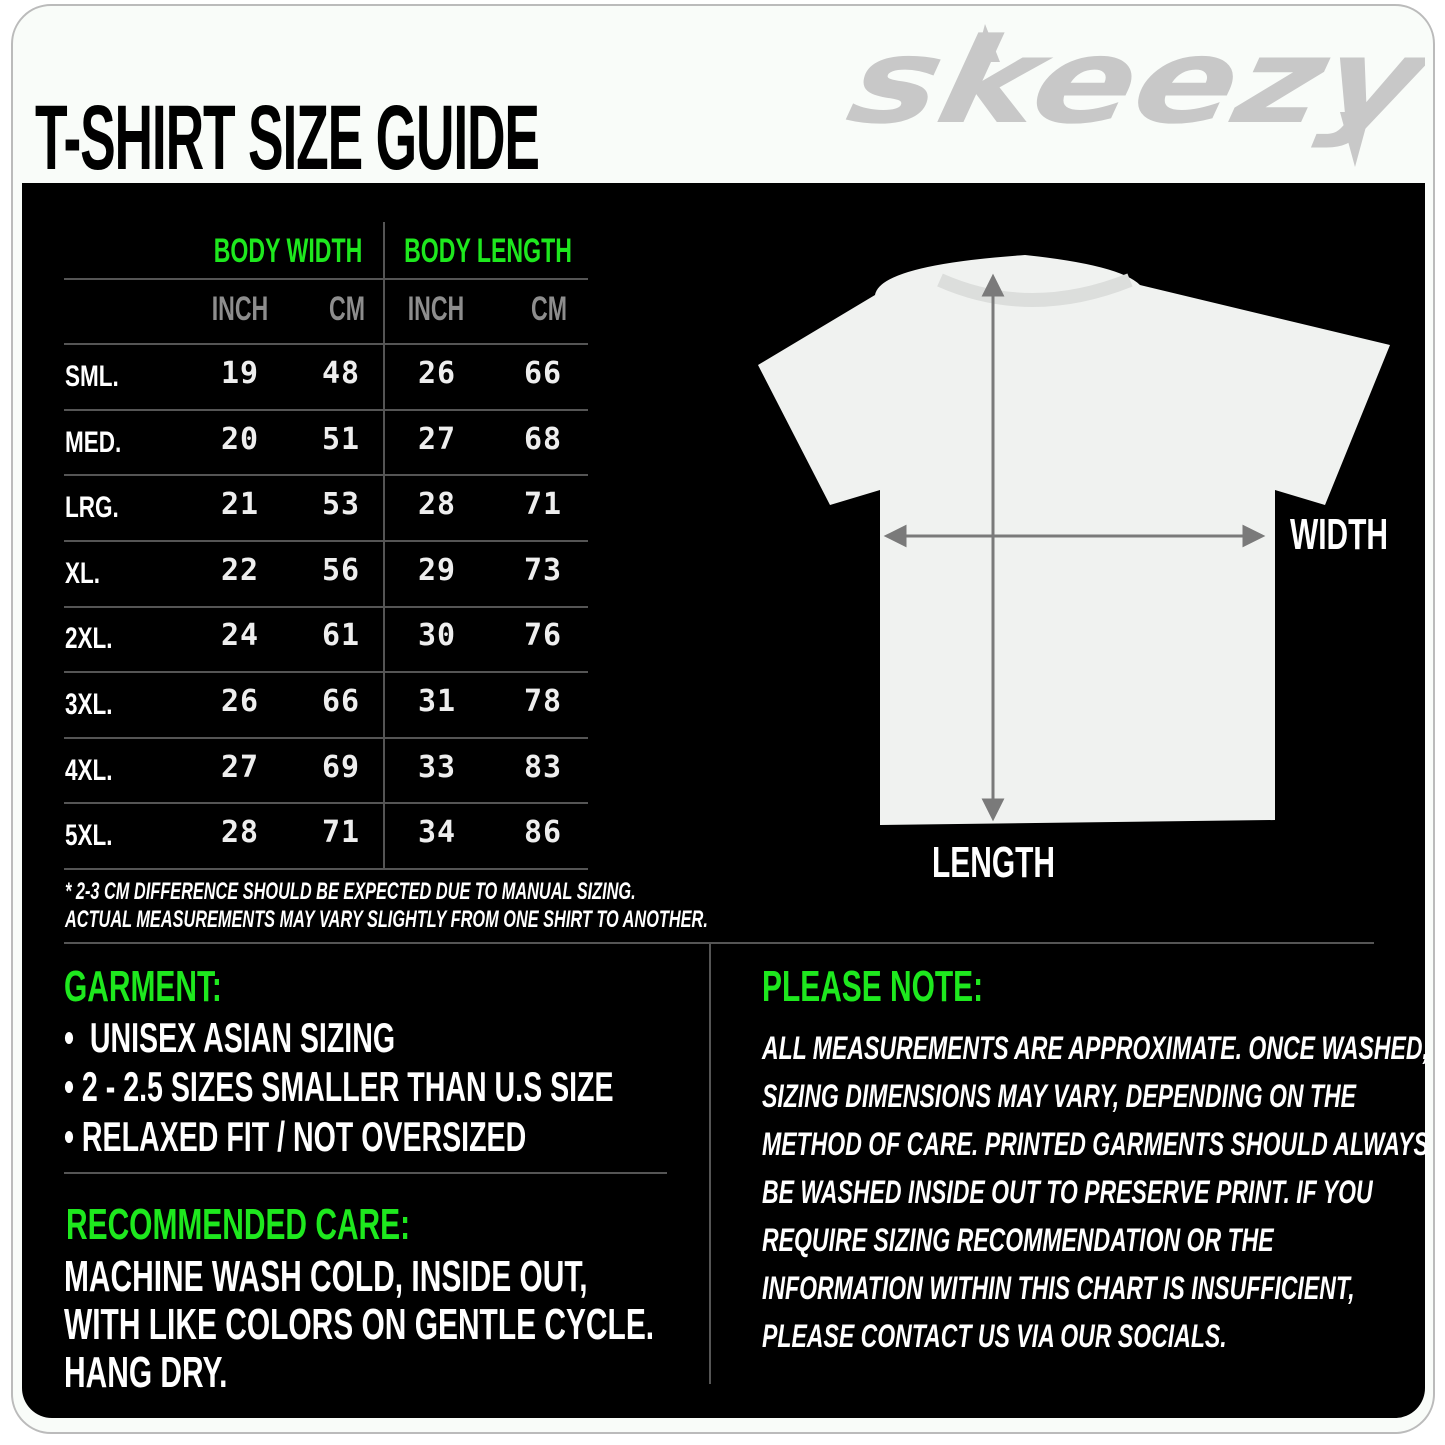 Image resolution: width=1445 pixels, height=1445 pixels. Describe the element at coordinates (1074, 536) in the screenshot. I see `width-arrow-icon` at that location.